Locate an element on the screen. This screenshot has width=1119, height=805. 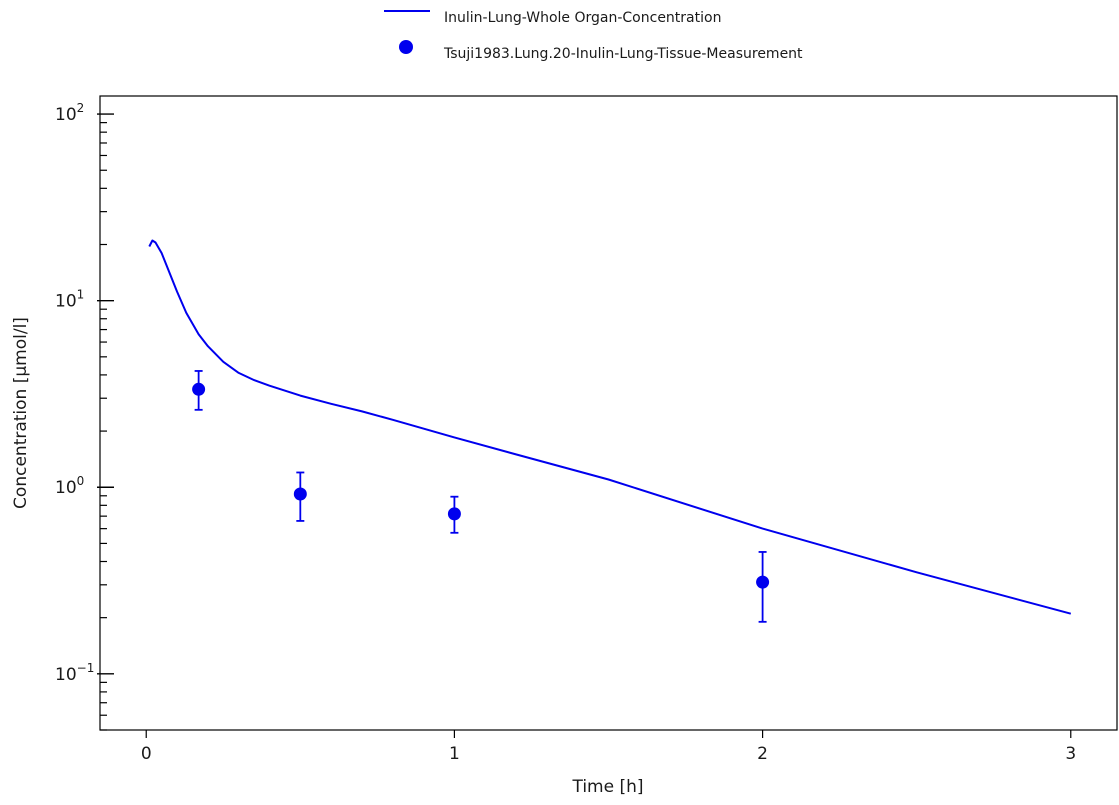
legend-label-line: Inulin-Lung-Whole Organ-Concentration is located at coordinates (582, 18).